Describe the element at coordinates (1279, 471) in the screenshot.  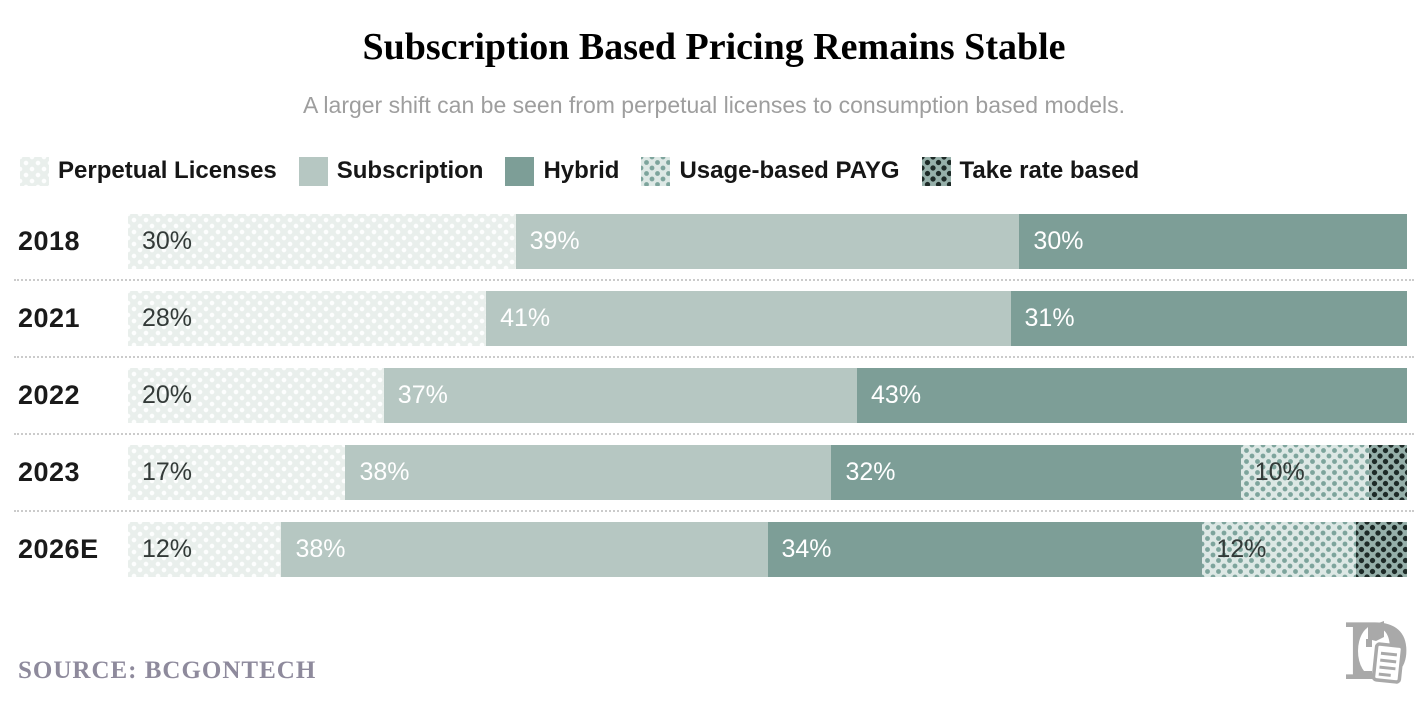
I see `segment-value-label: 10%` at that location.